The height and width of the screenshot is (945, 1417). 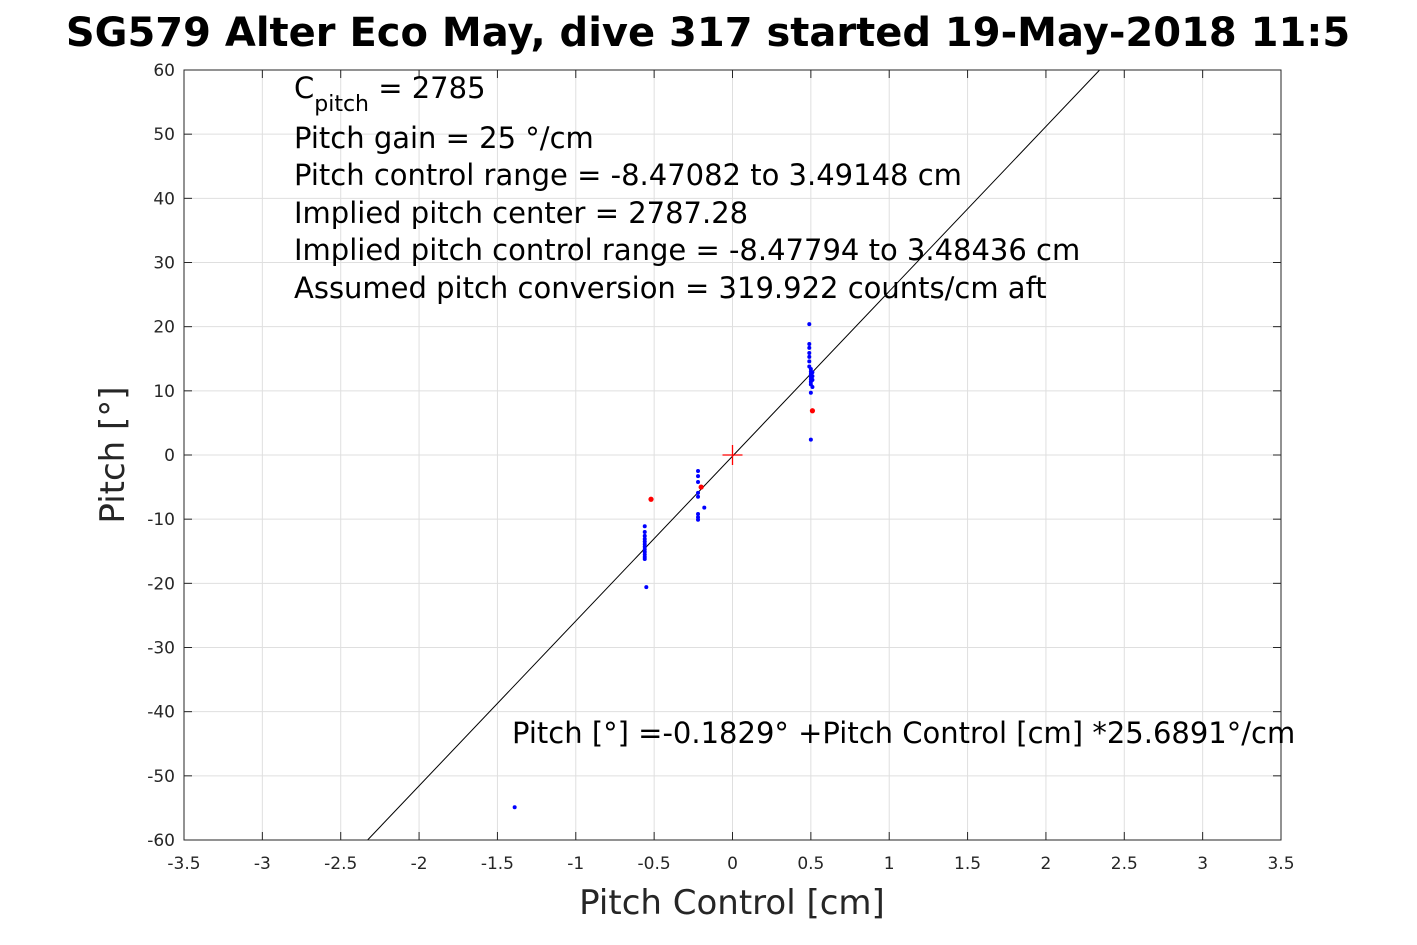 I want to click on annotation-c-pitch: Cpitch = 2785, so click(x=390, y=94).